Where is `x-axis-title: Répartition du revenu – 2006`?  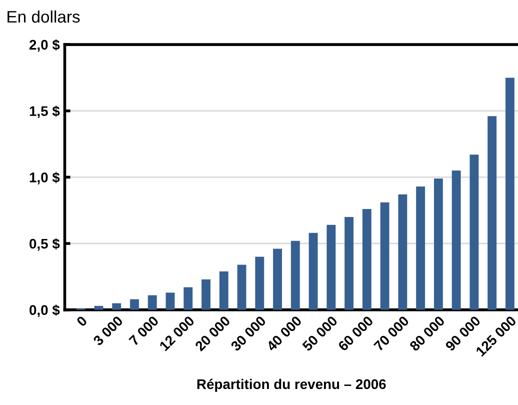
x-axis-title: Répartition du revenu – 2006 is located at coordinates (291, 385).